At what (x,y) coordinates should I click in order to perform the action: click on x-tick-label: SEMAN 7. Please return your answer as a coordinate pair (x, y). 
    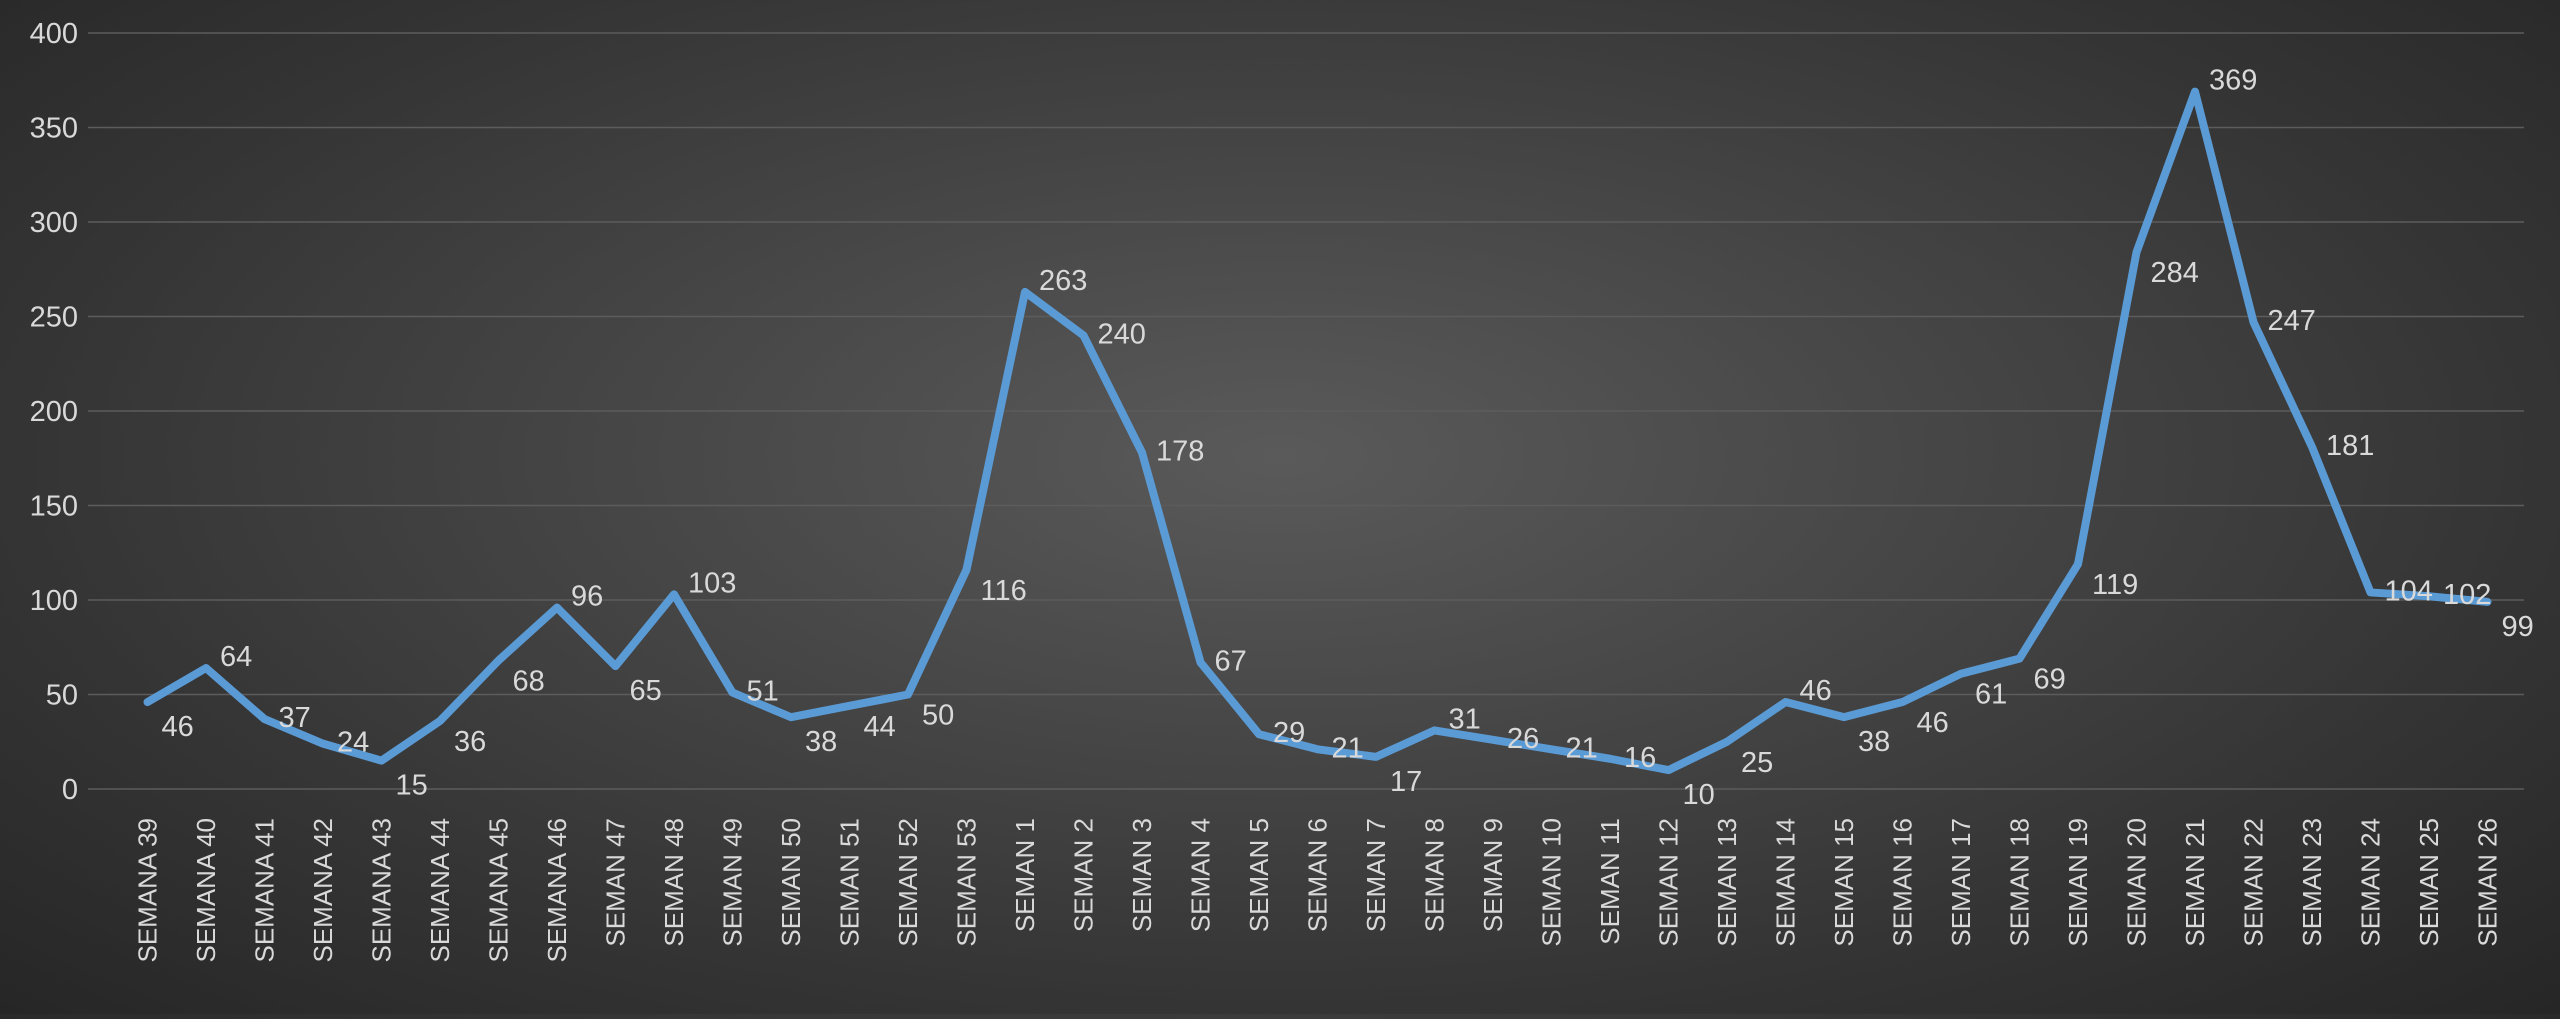
    Looking at the image, I should click on (1376, 875).